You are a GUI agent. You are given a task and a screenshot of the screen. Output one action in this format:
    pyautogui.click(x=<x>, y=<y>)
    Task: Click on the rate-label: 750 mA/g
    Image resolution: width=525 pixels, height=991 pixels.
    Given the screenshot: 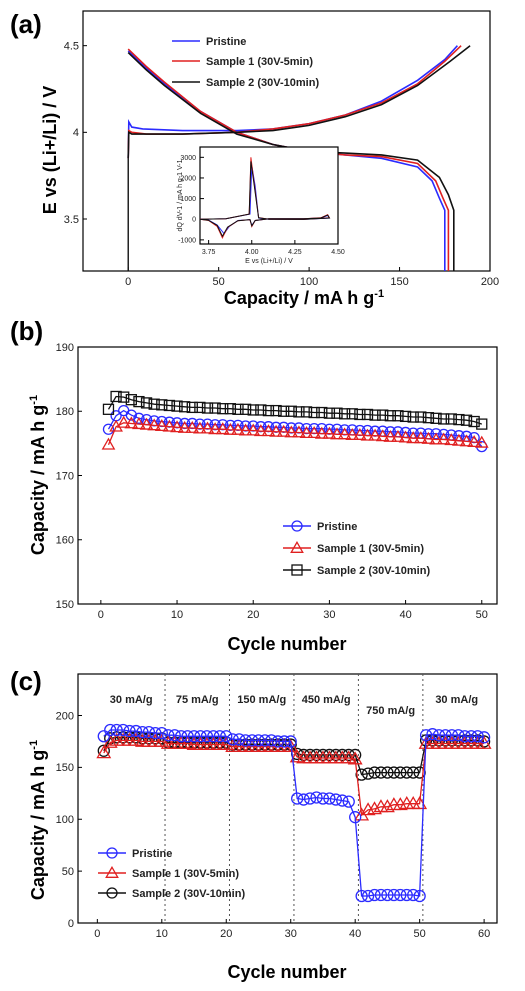 What is the action you would take?
    pyautogui.click(x=390, y=711)
    